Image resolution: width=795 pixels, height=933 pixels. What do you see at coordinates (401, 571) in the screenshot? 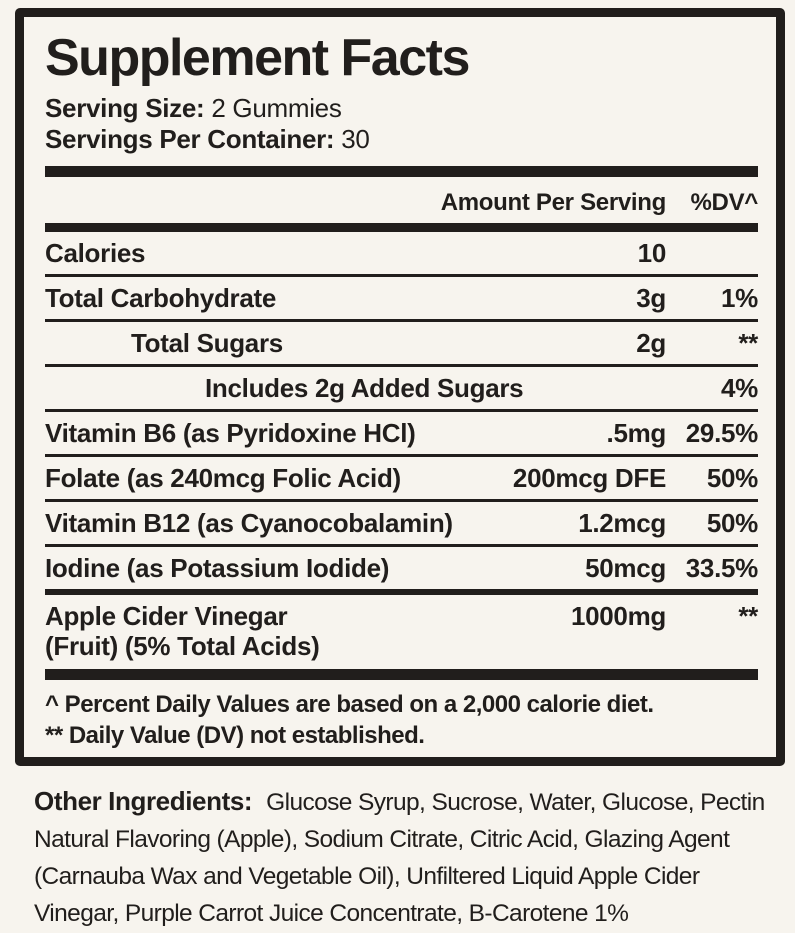
I see `table-row: Iodine (as Potassium Iodide) 50mcg 33.5%` at bounding box center [401, 571].